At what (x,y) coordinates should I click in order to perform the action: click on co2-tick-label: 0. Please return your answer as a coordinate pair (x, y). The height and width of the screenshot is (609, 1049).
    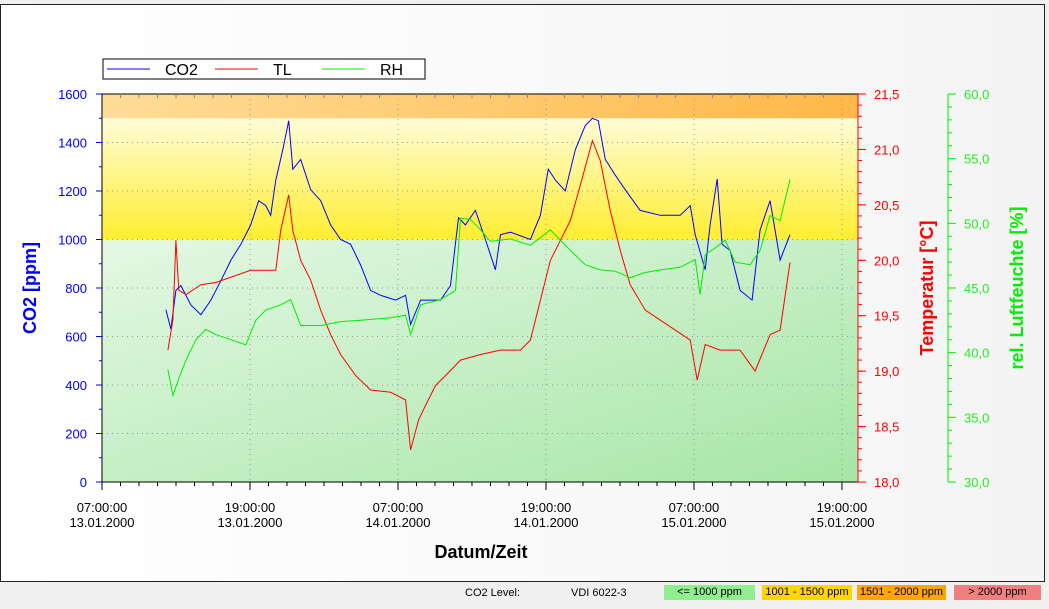
    Looking at the image, I should click on (83, 482).